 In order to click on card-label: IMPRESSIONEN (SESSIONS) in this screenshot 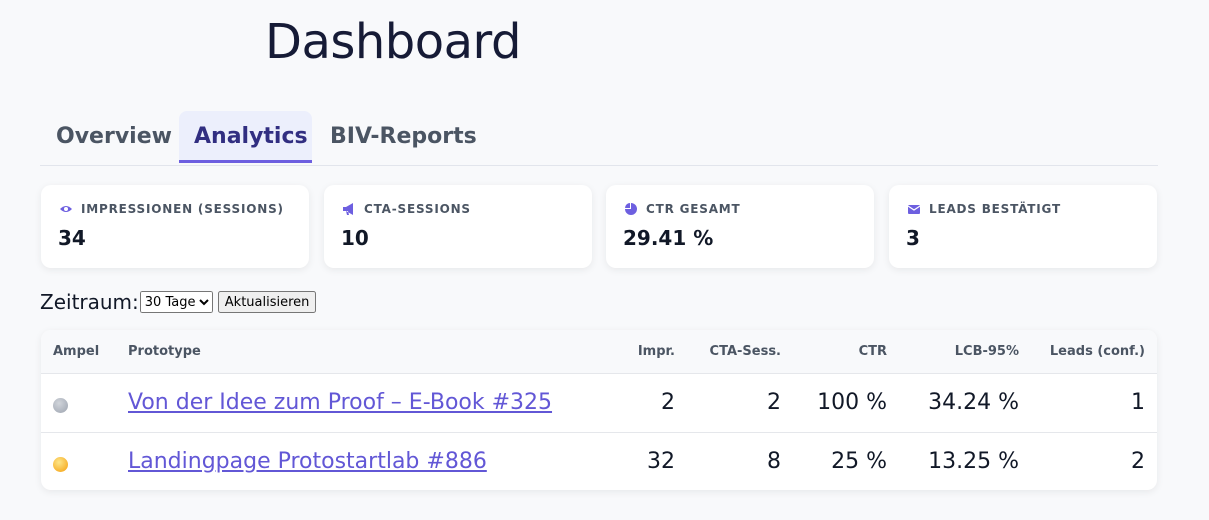, I will do `click(182, 209)`.